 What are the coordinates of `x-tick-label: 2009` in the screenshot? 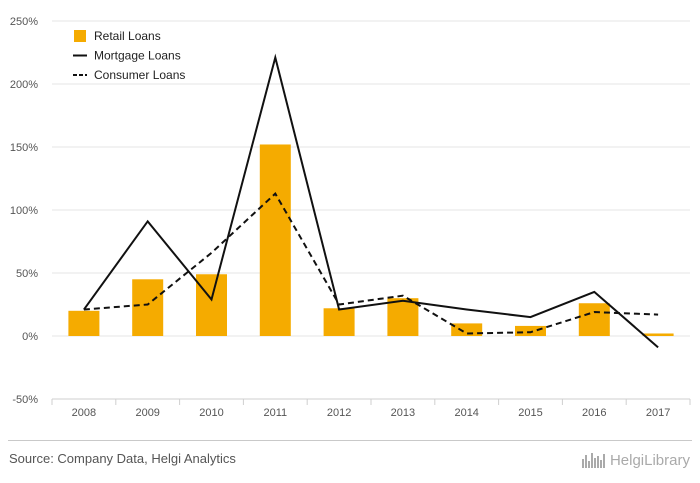 It's located at (147, 413).